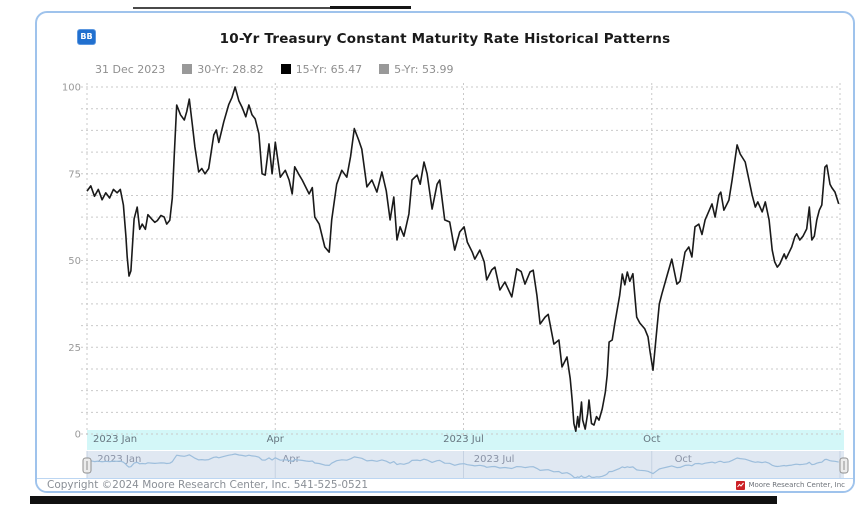 The height and width of the screenshot is (505, 865). I want to click on legend-swatch-30yr-icon, so click(187, 69).